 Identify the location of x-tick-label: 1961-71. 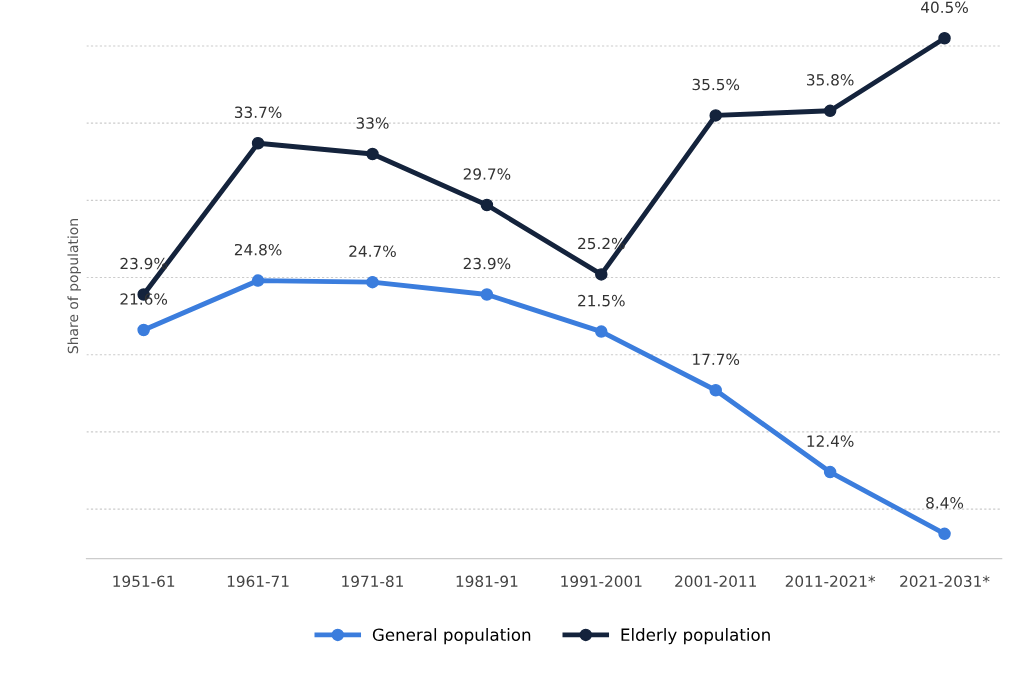
(258, 581).